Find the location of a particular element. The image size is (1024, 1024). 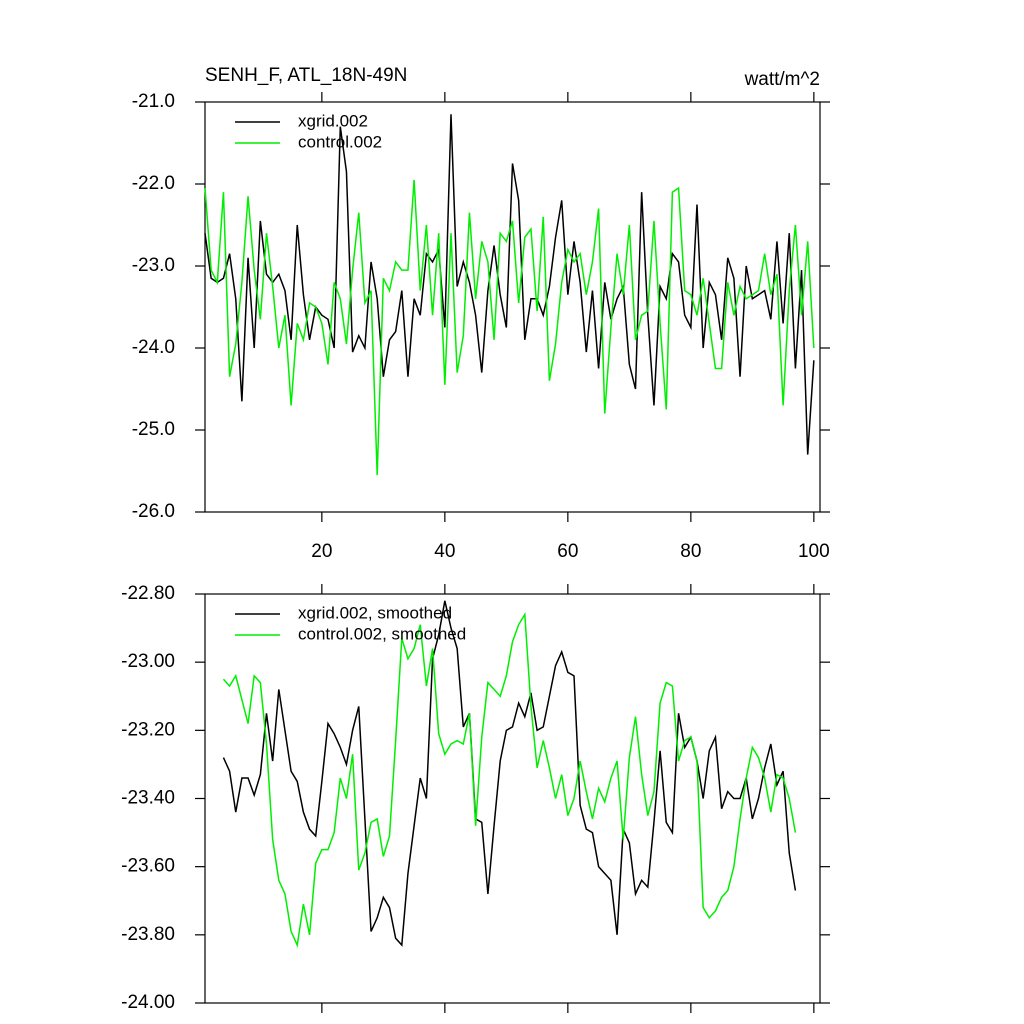

y-tick-label: -21.0 is located at coordinates (153, 101).